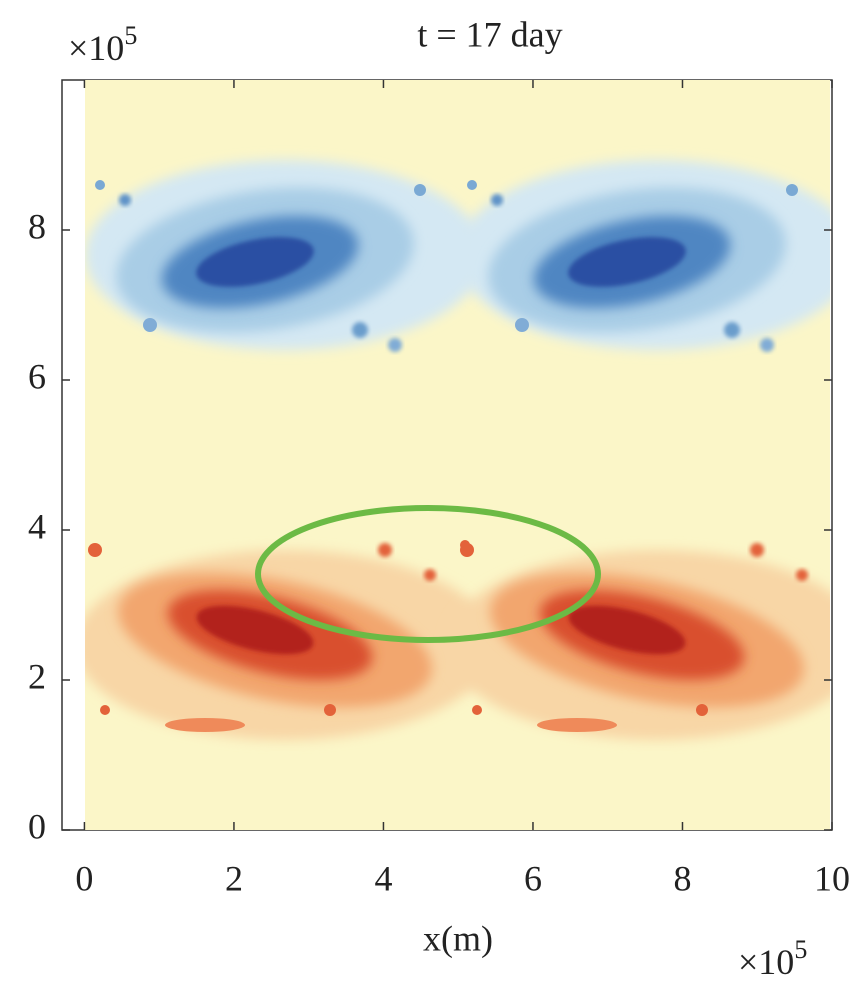 The image size is (861, 984). Describe the element at coordinates (428, 574) in the screenshot. I see `highlight-ellipse` at that location.